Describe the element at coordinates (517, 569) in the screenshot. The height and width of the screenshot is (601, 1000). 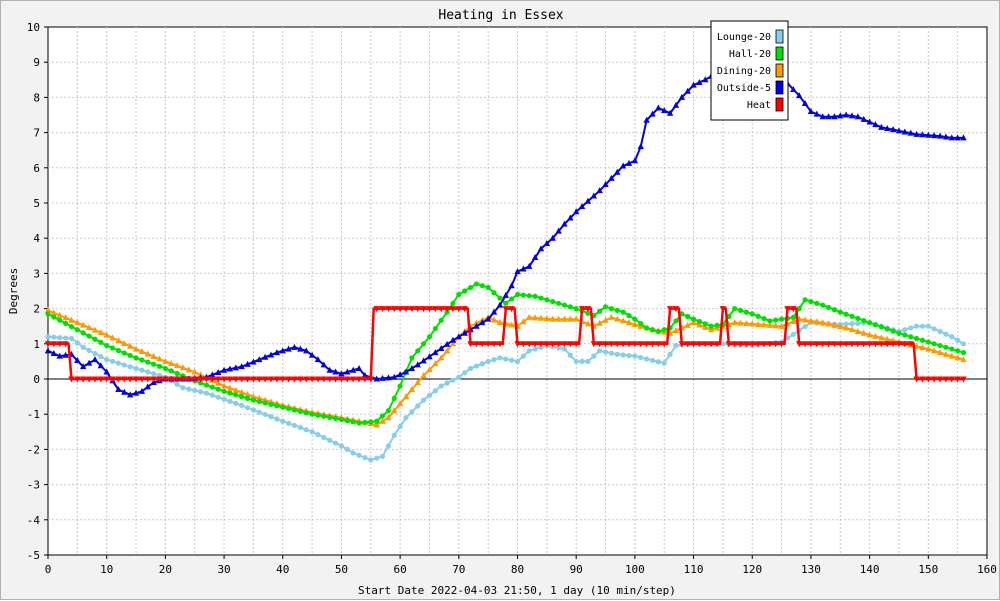
I see `x-tick-label: 80` at that location.